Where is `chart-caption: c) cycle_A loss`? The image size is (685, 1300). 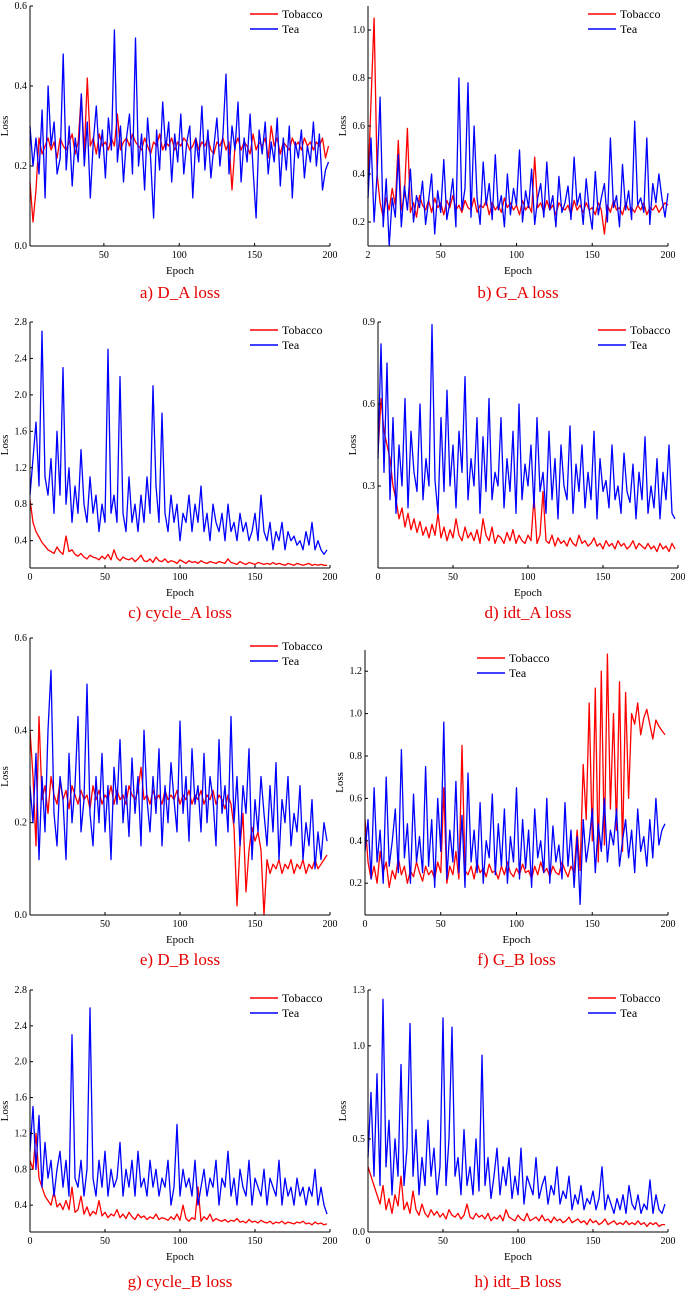 chart-caption: c) cycle_A loss is located at coordinates (180, 612).